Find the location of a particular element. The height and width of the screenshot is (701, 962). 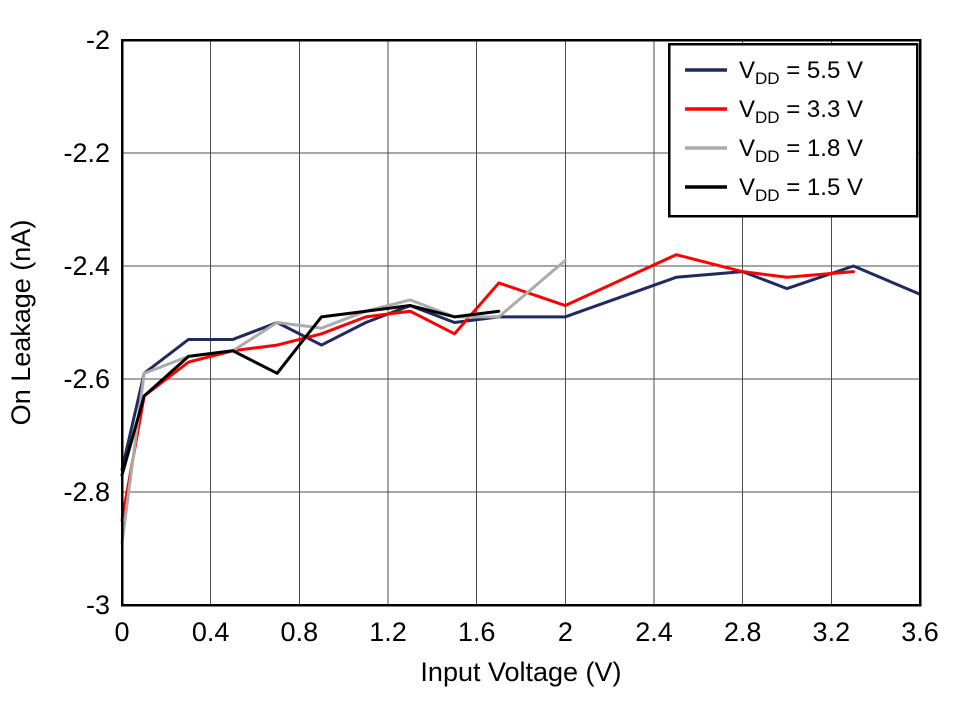

x-tick-label: 1.6 is located at coordinates (477, 632).